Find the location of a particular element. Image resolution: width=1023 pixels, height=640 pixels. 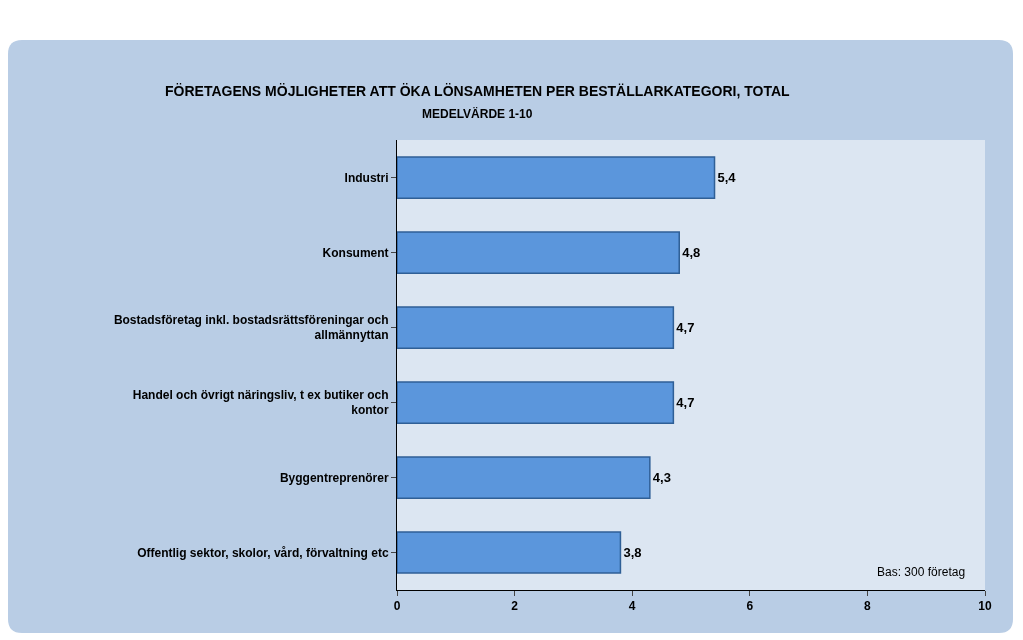

y-tick-label: Bostadsföretag inkl. bostadsrättsföreningar och allmännyttan is located at coordinates (251, 327).